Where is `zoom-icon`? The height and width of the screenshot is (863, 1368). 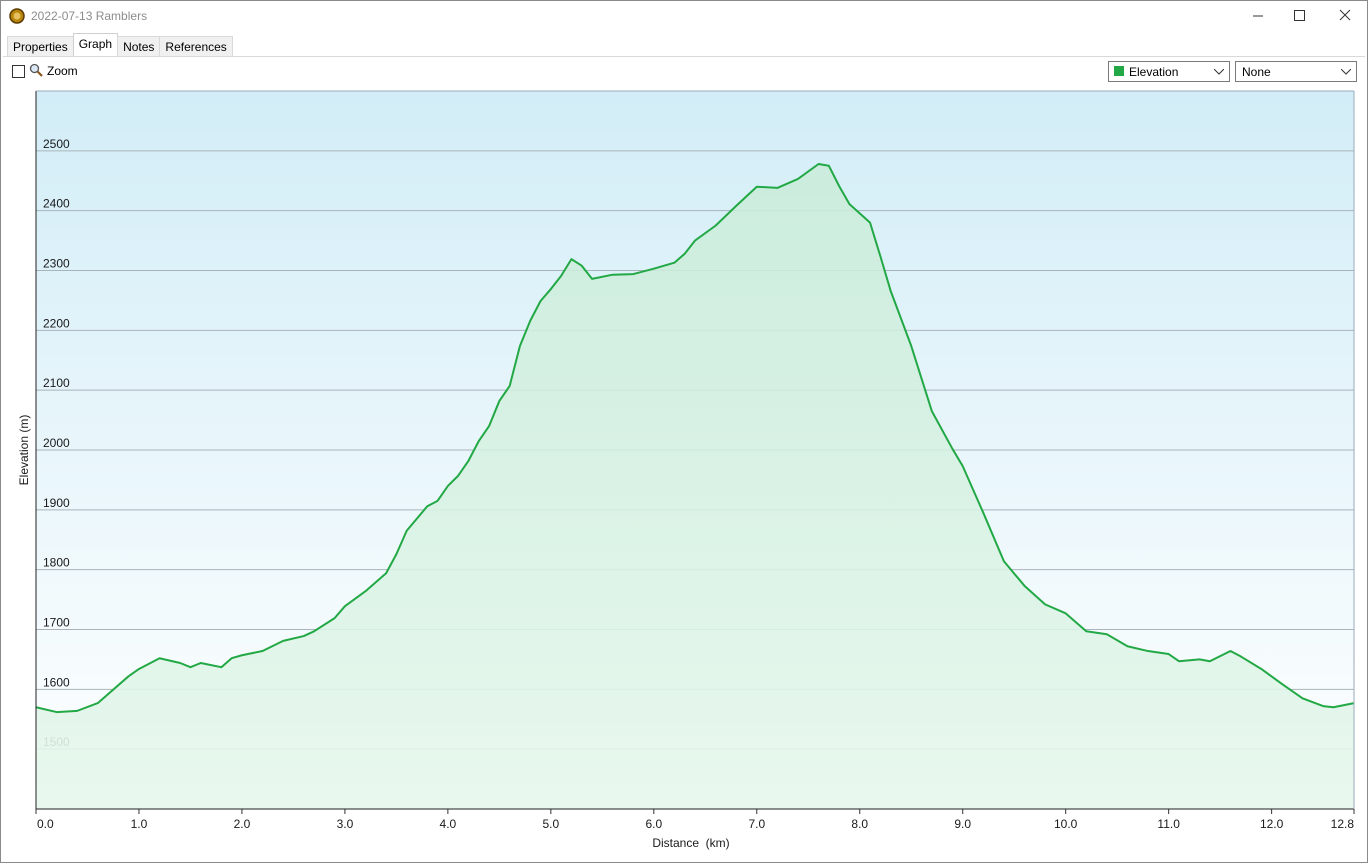
zoom-icon is located at coordinates (36, 70).